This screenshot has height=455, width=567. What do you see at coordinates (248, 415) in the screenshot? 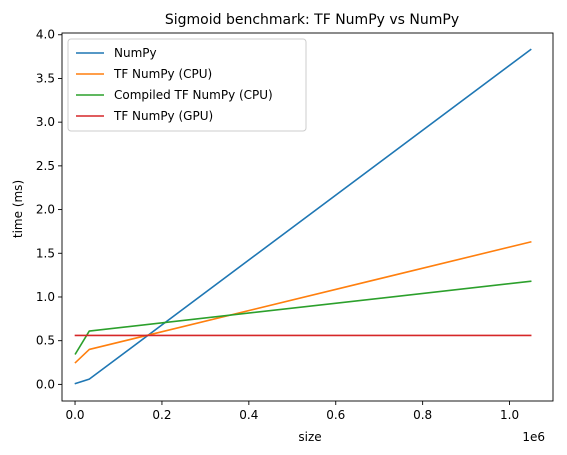
I see `x-tick-label: 0.4` at bounding box center [248, 415].